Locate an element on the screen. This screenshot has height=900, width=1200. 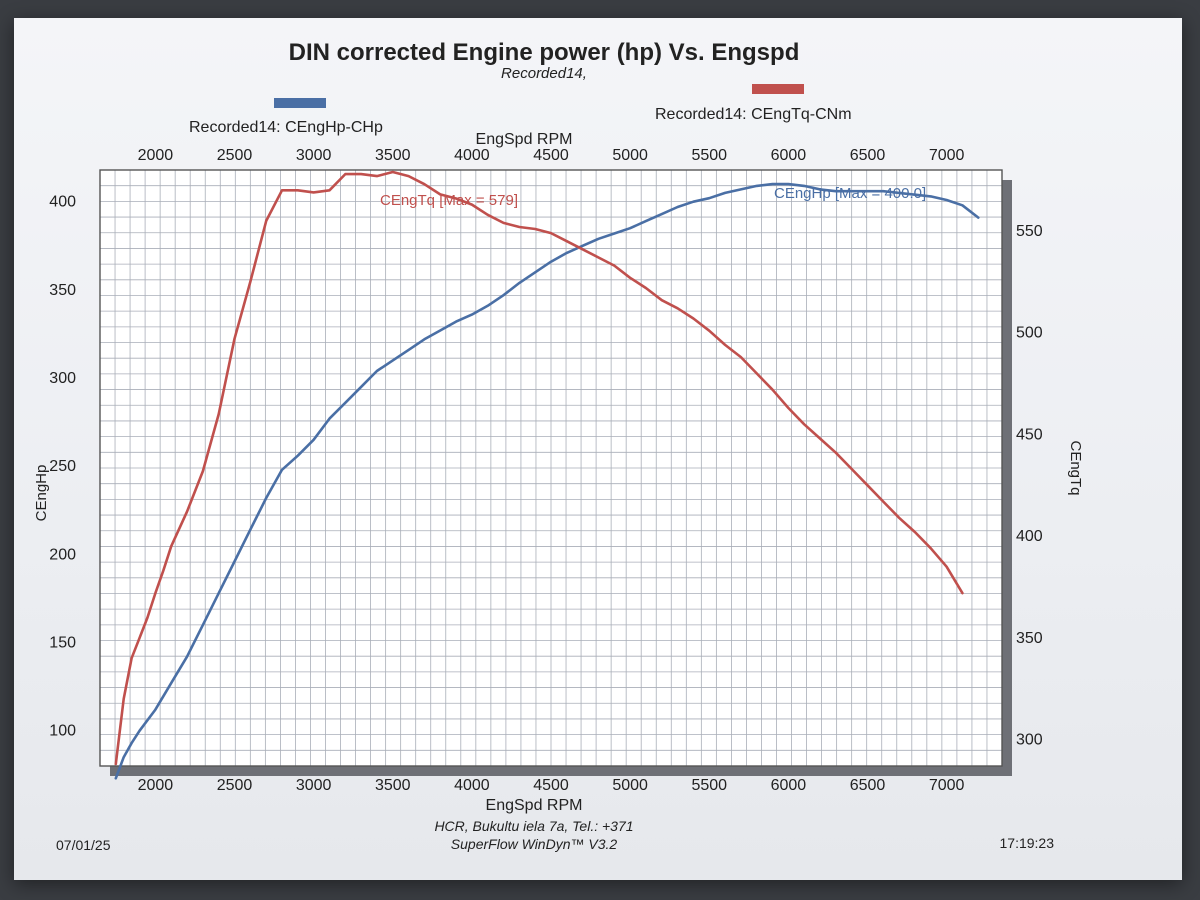
y-right-tick-label: 450 is located at coordinates (1029, 434).